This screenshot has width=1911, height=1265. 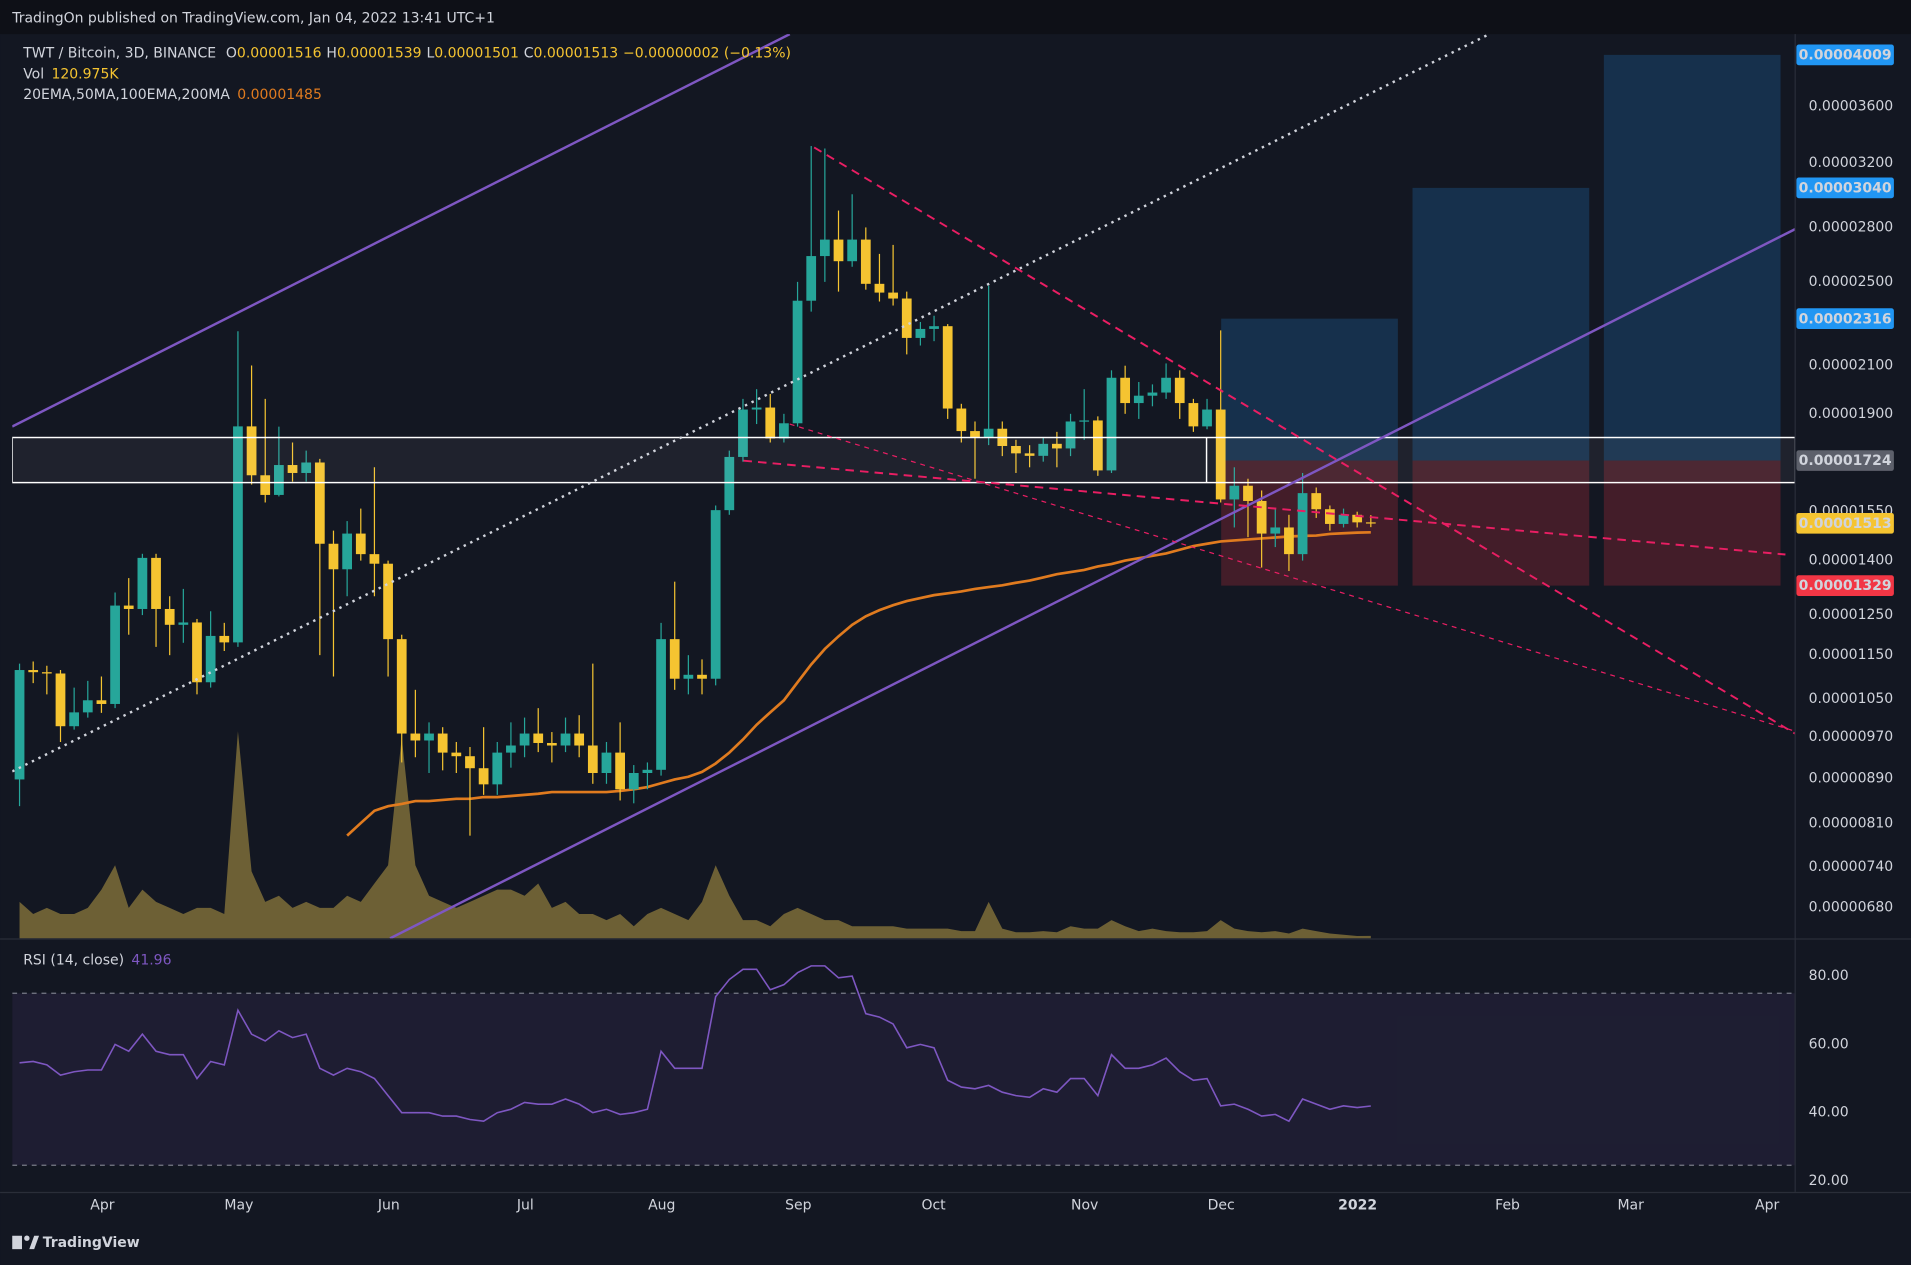 I want to click on rsi-band-fill, so click(x=904, y=1079).